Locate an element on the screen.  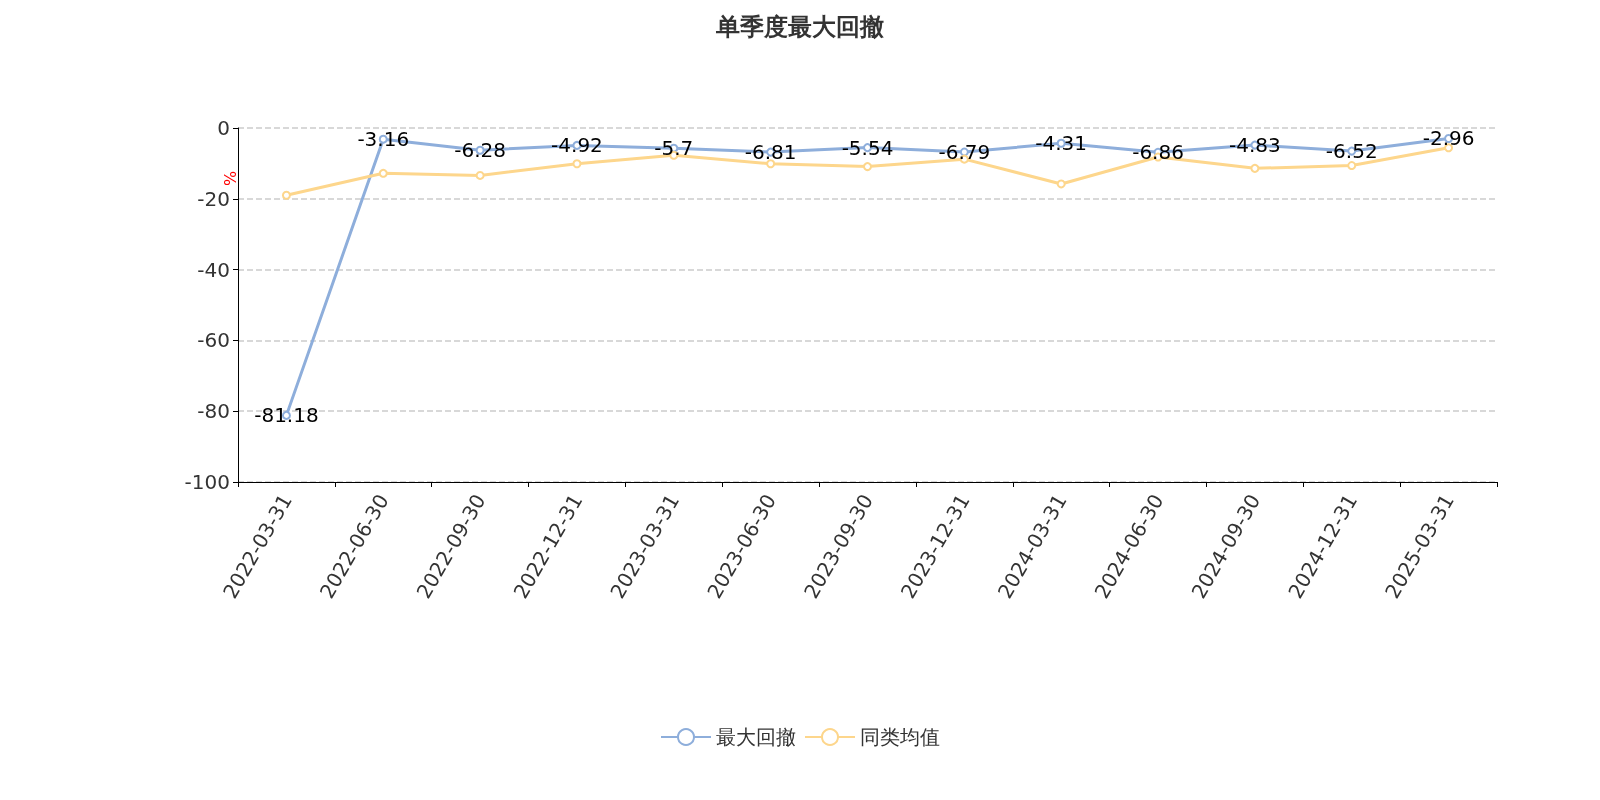
data-label: -6.52 is located at coordinates (1351, 151).